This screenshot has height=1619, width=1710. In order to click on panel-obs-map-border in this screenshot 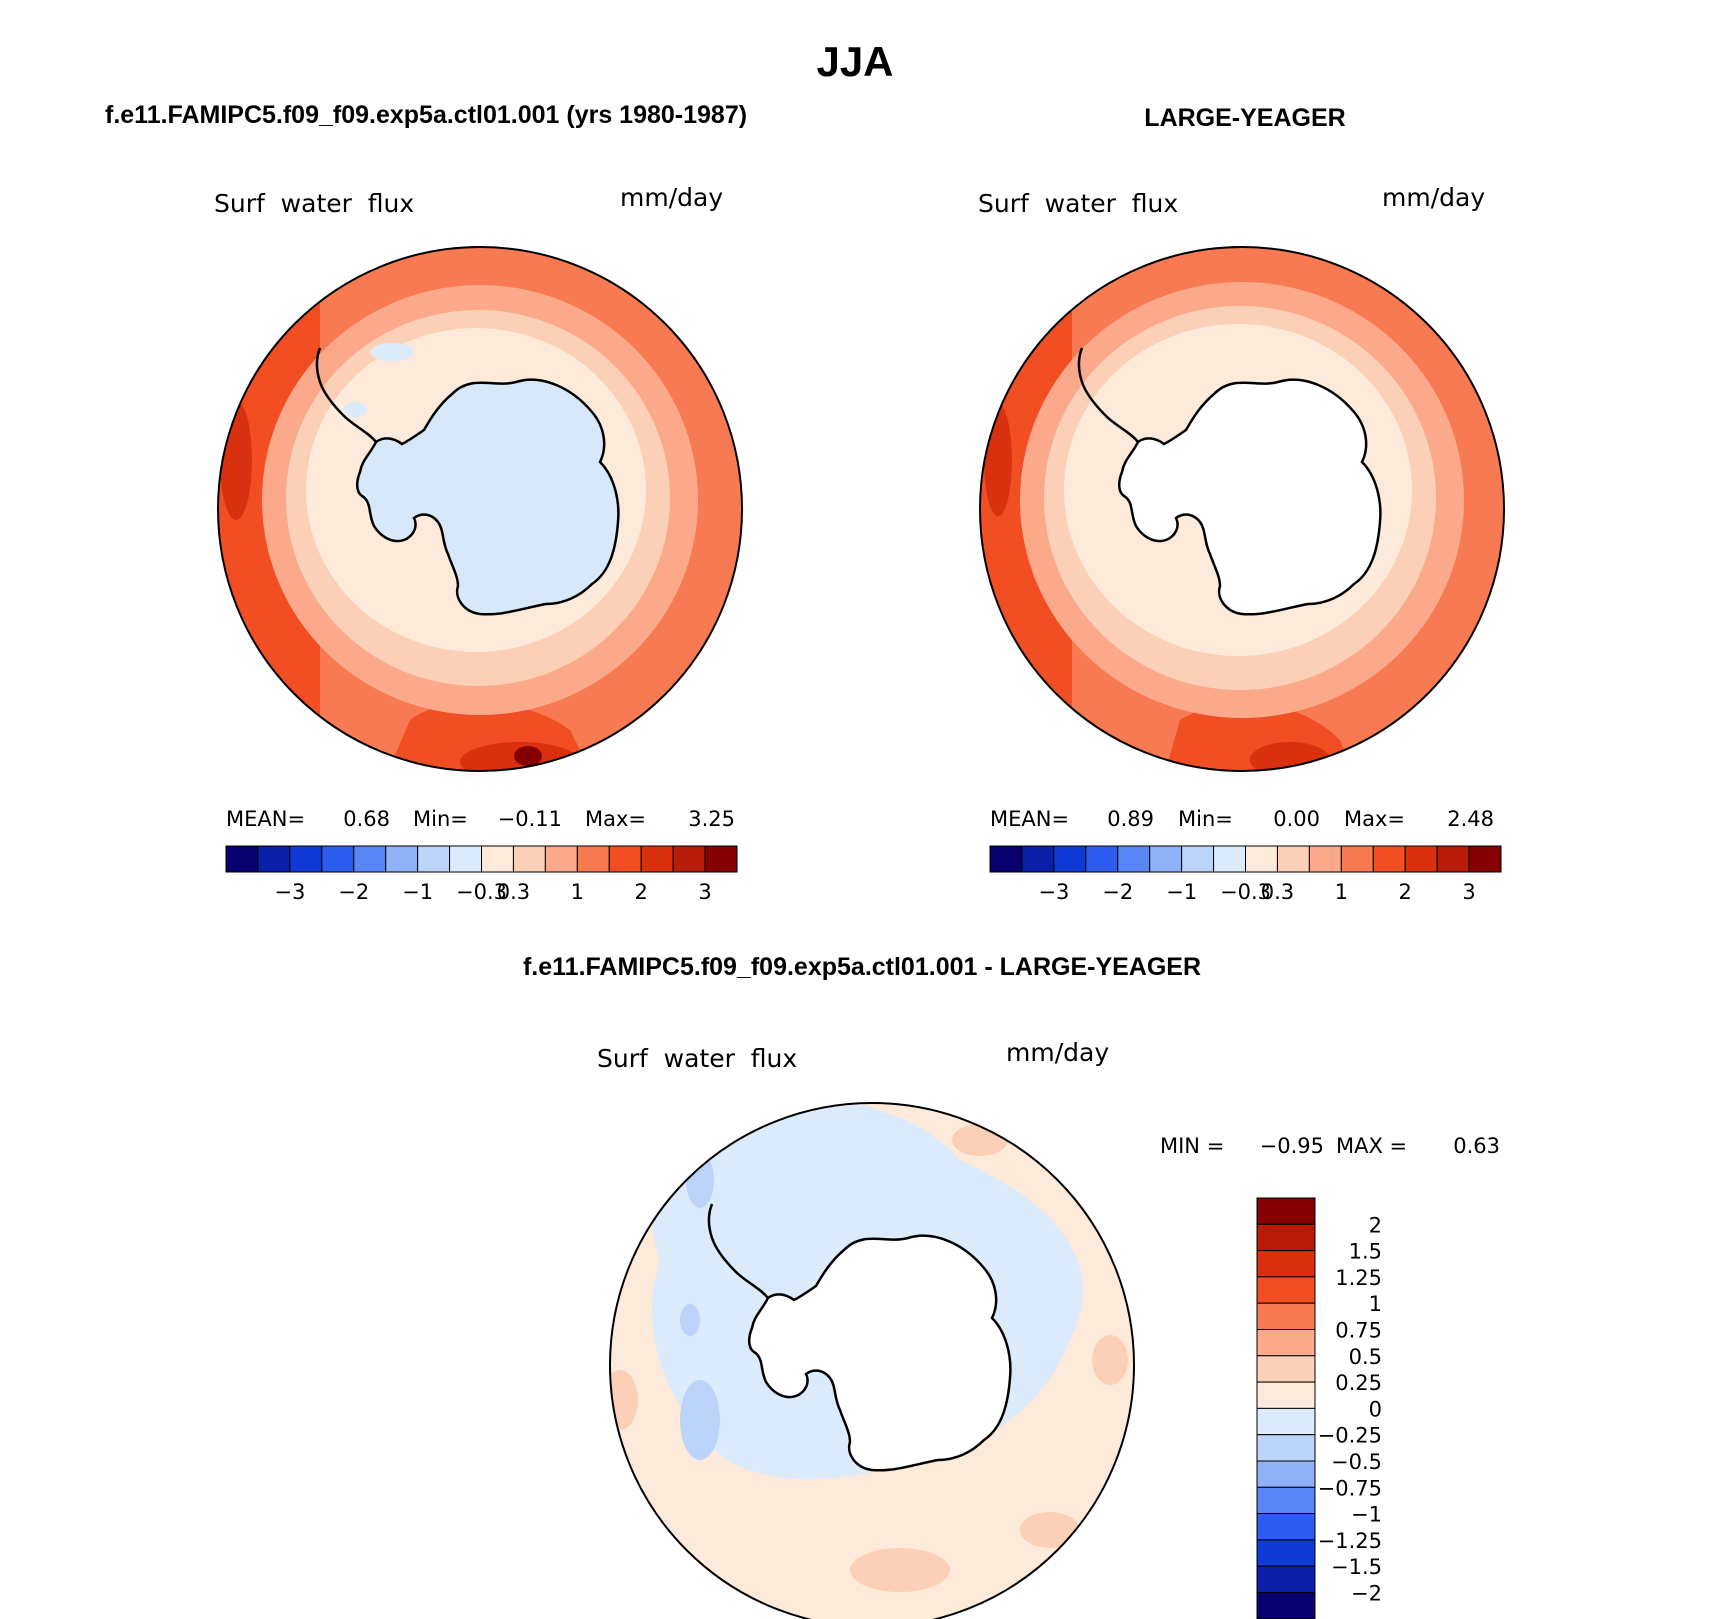, I will do `click(1242, 509)`.